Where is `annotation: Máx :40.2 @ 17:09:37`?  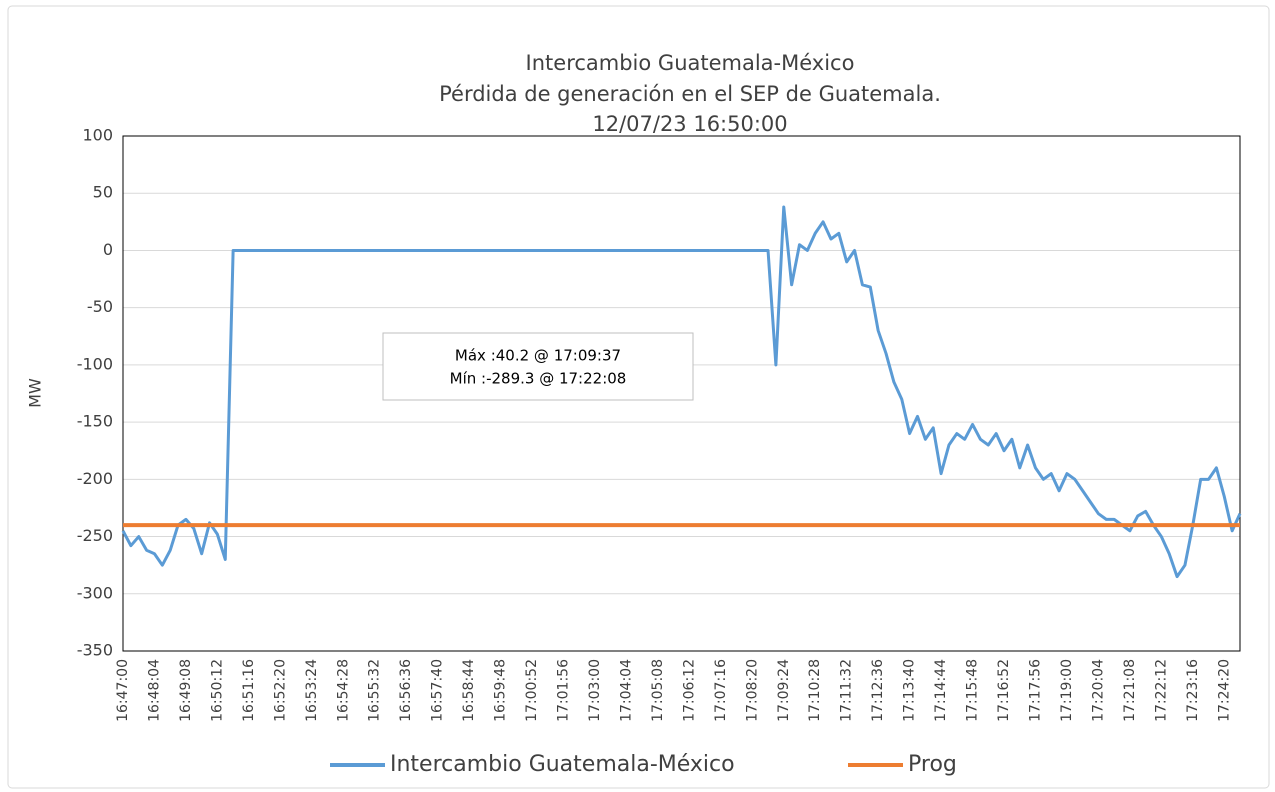 annotation: Máx :40.2 @ 17:09:37 is located at coordinates (538, 356).